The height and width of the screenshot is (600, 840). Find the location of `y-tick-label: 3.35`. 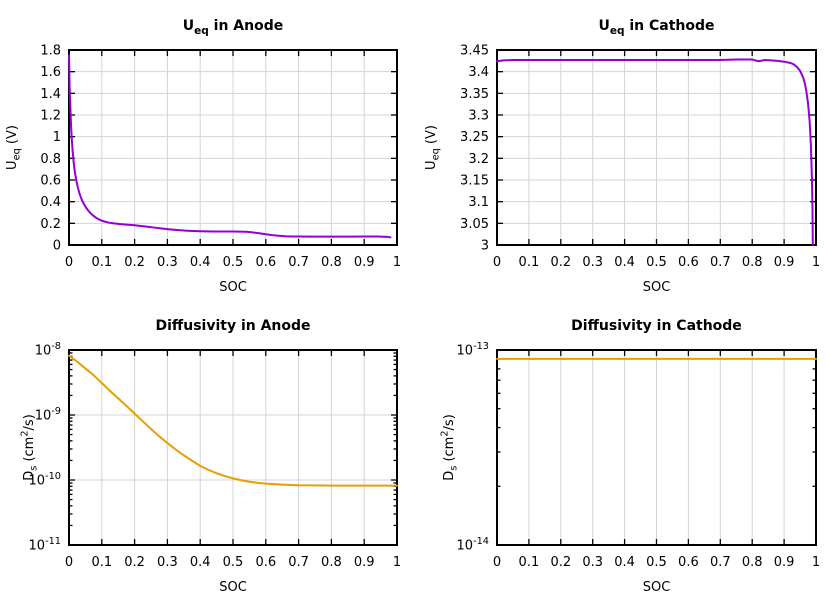

y-tick-label: 3.35 is located at coordinates (474, 94).